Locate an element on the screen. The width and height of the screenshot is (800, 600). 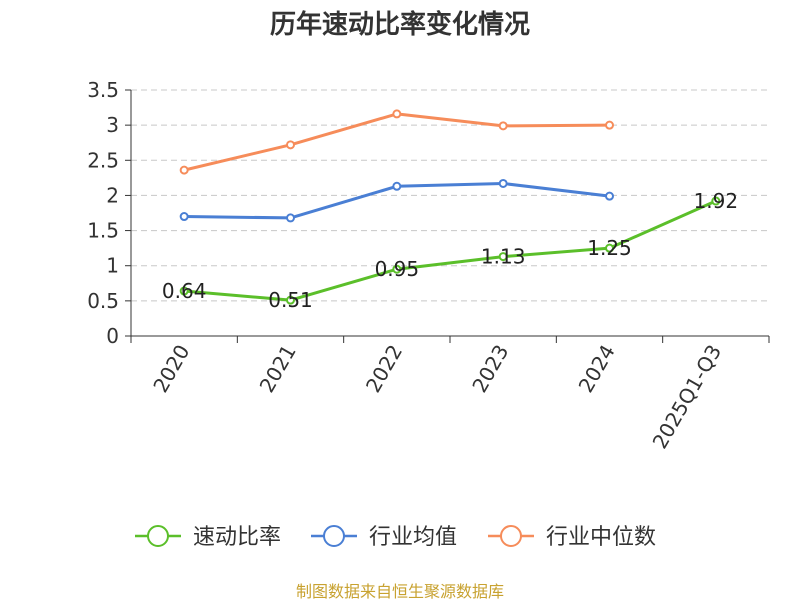
y-tick-label: 1 is located at coordinates (112, 266).